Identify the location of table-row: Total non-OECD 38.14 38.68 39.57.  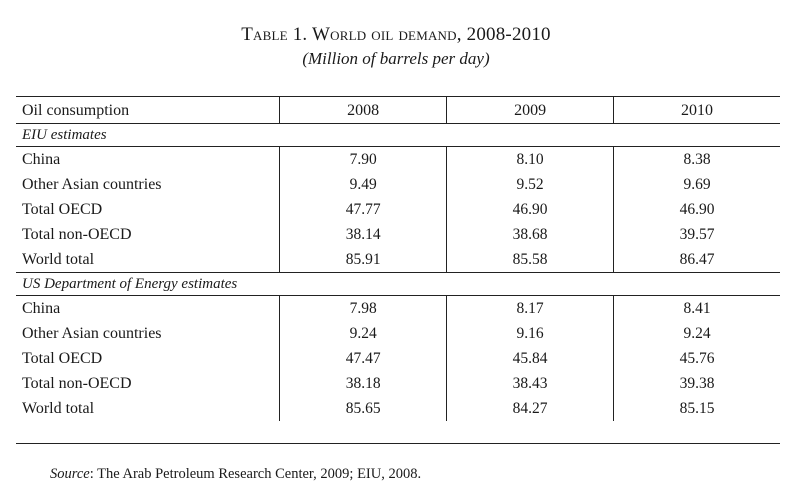
(398, 234).